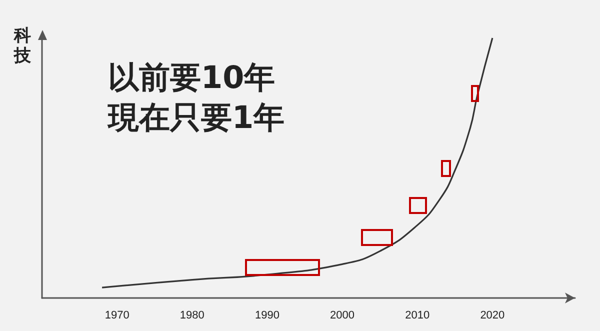 The image size is (600, 331). I want to click on text: 現在只要1年, so click(196, 118).